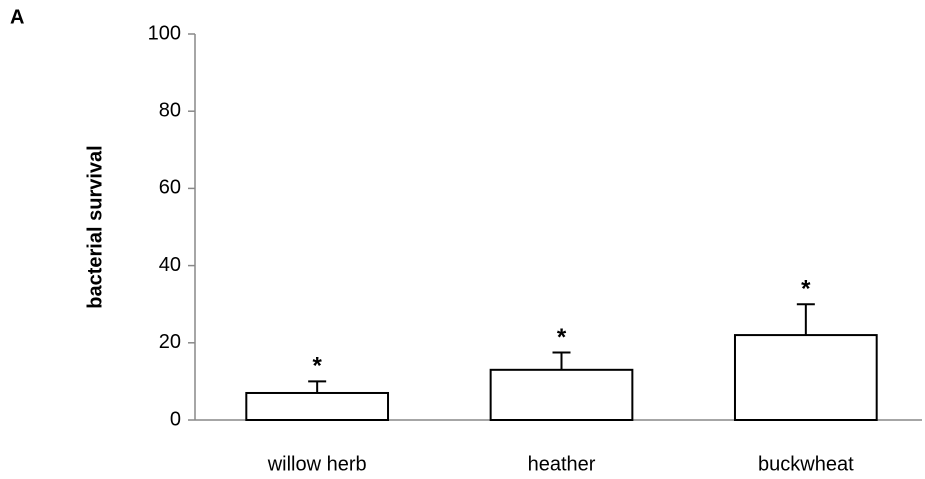 The width and height of the screenshot is (925, 479). I want to click on y-tick-label: 40, so click(170, 265).